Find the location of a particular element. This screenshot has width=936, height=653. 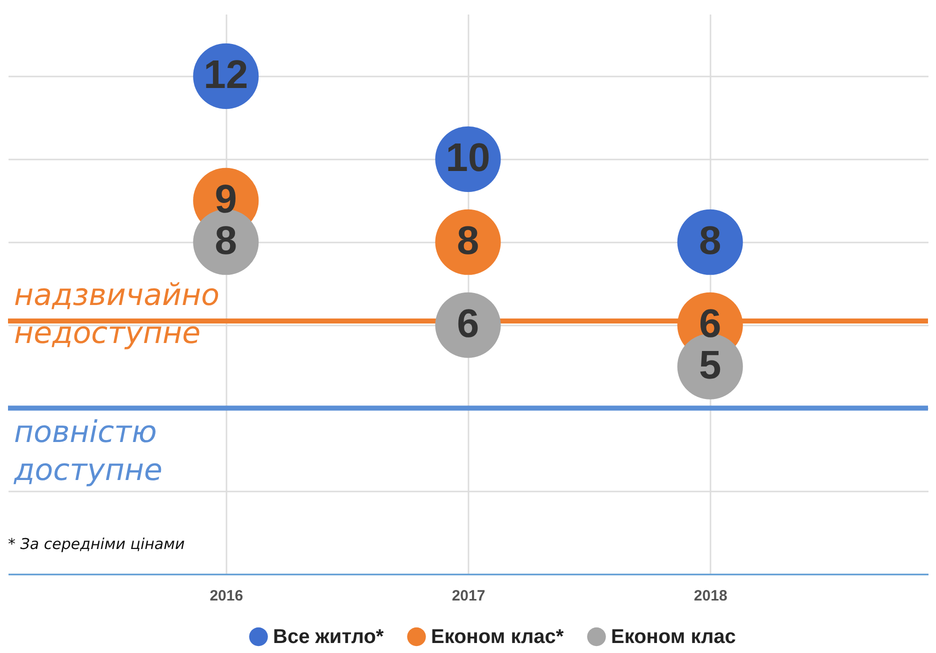

x-tick-label: 2016 is located at coordinates (227, 596).